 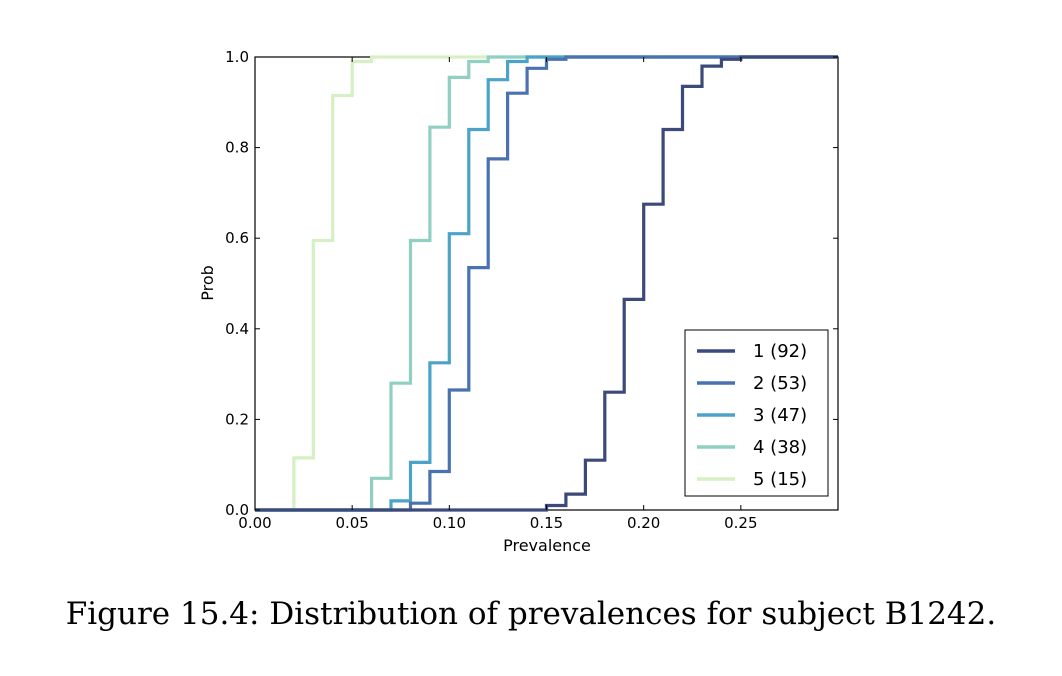 I want to click on x-tick-label: 0.20, so click(x=643, y=523).